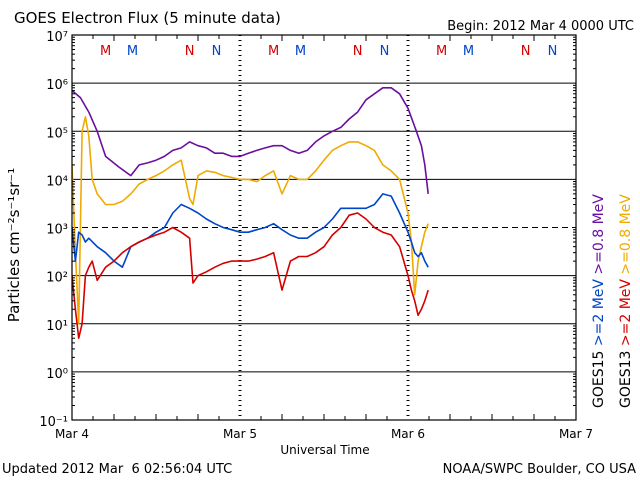 This screenshot has height=480, width=640. I want to click on legend-column: GOES13 >=2 MeV >=0.8 MeV, so click(626, 301).